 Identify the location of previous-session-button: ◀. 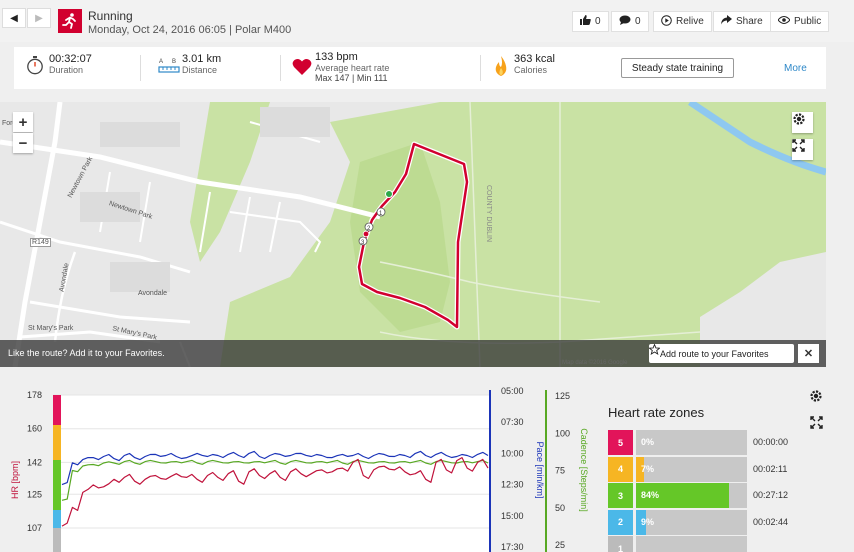
(14, 18).